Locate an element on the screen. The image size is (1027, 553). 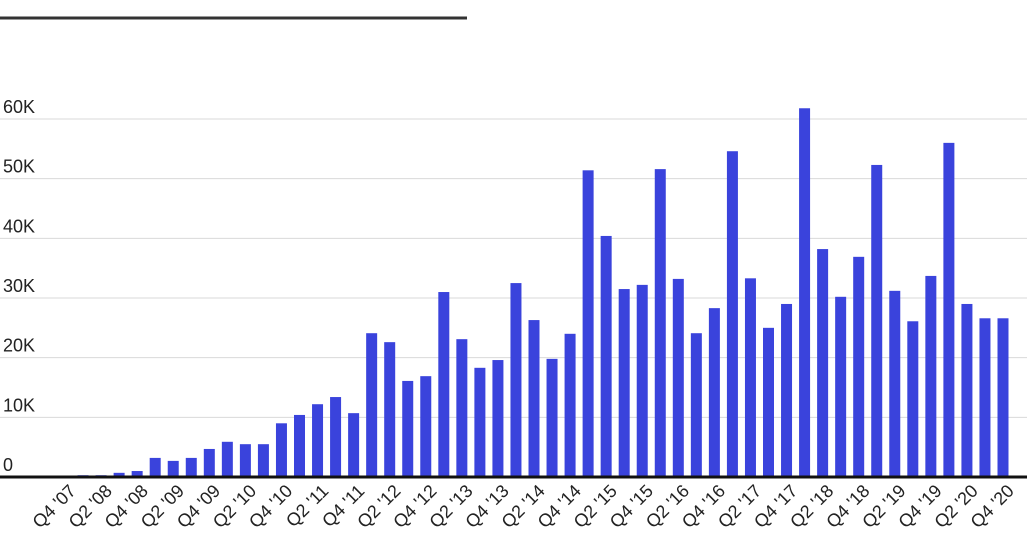
y-tick-label: 20K is located at coordinates (19, 346).